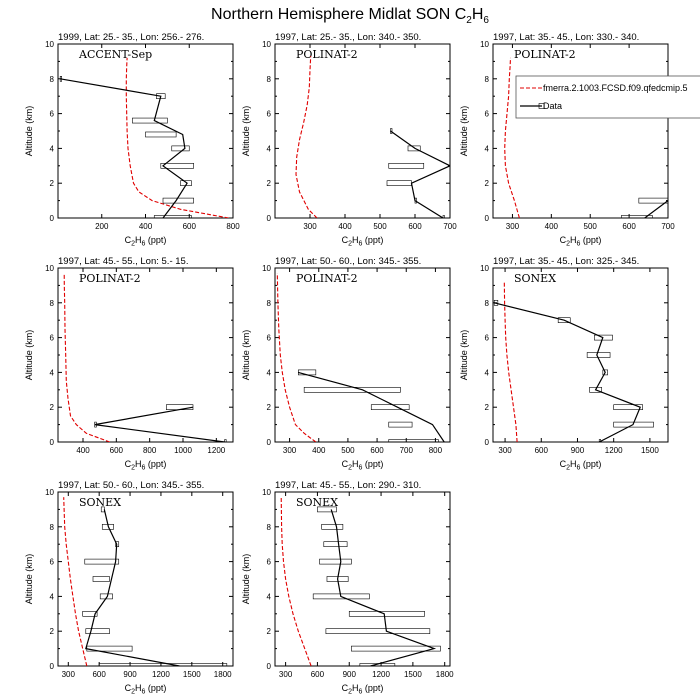  What do you see at coordinates (192, 674) in the screenshot?
I see `x-tick-label: 1500` at bounding box center [192, 674].